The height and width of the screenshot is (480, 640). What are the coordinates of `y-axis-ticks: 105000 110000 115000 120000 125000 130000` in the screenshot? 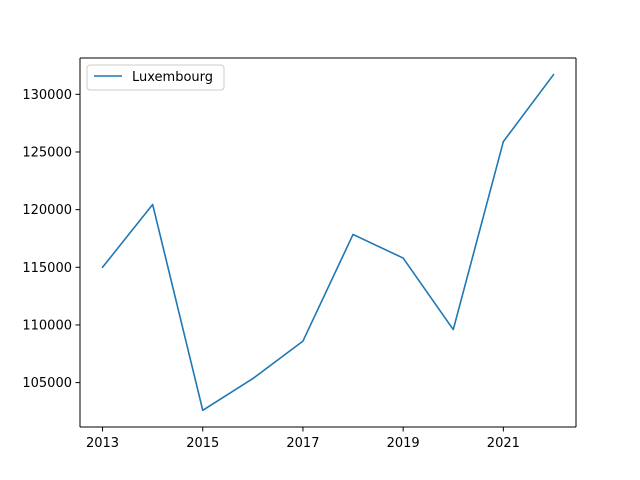 It's located at (51, 239).